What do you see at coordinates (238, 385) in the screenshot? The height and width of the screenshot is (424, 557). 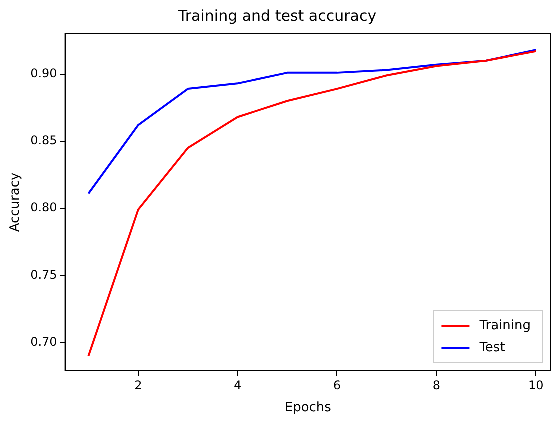 I see `x-tick-label: 4` at bounding box center [238, 385].